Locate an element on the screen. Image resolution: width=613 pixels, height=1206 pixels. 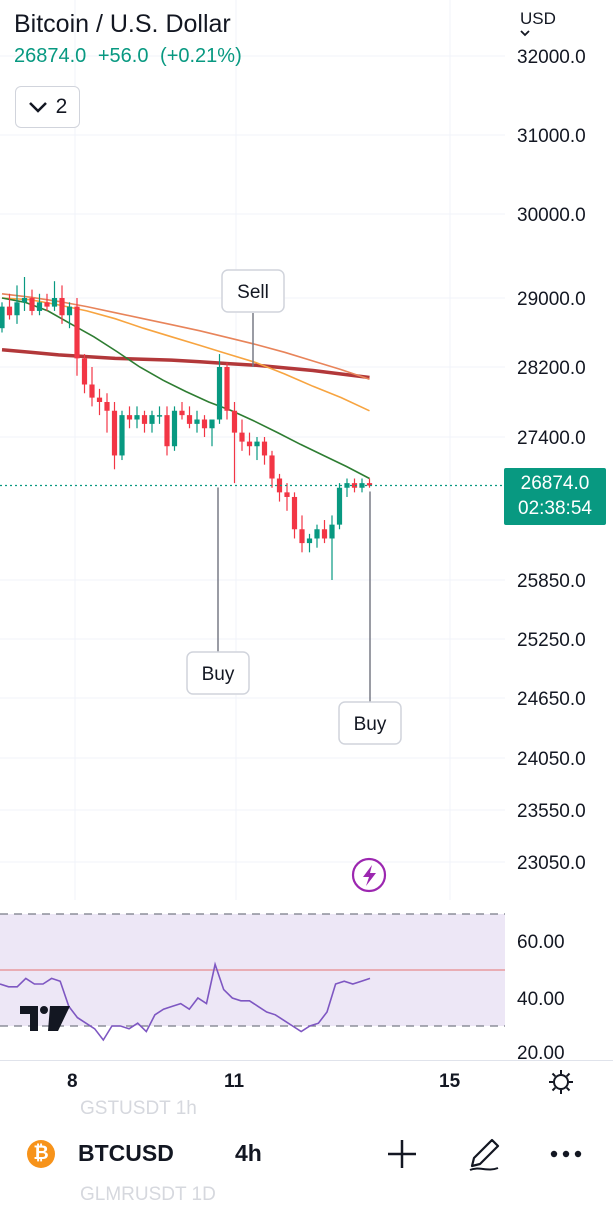
currency-label: USD is located at coordinates (538, 18).